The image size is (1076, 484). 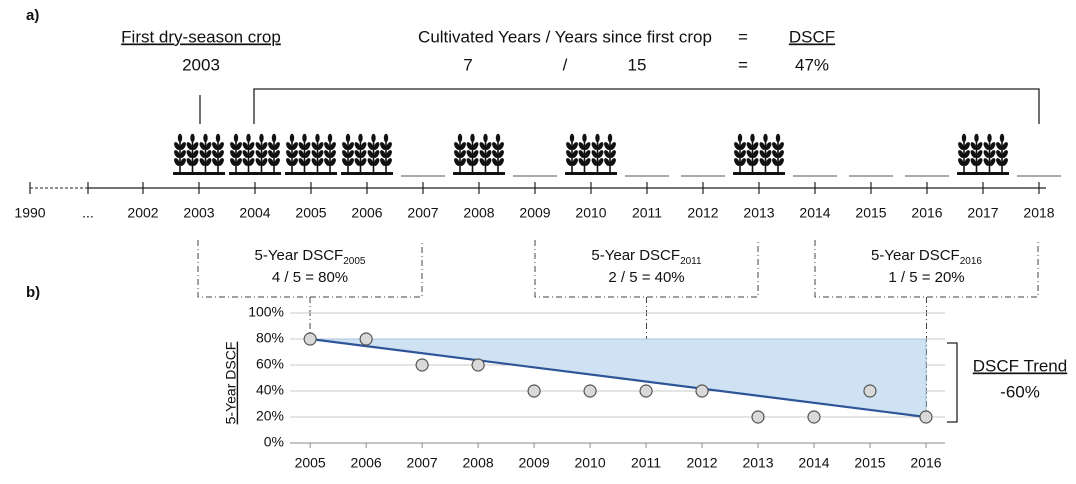 I want to click on formula-equals: =, so click(x=743, y=64).